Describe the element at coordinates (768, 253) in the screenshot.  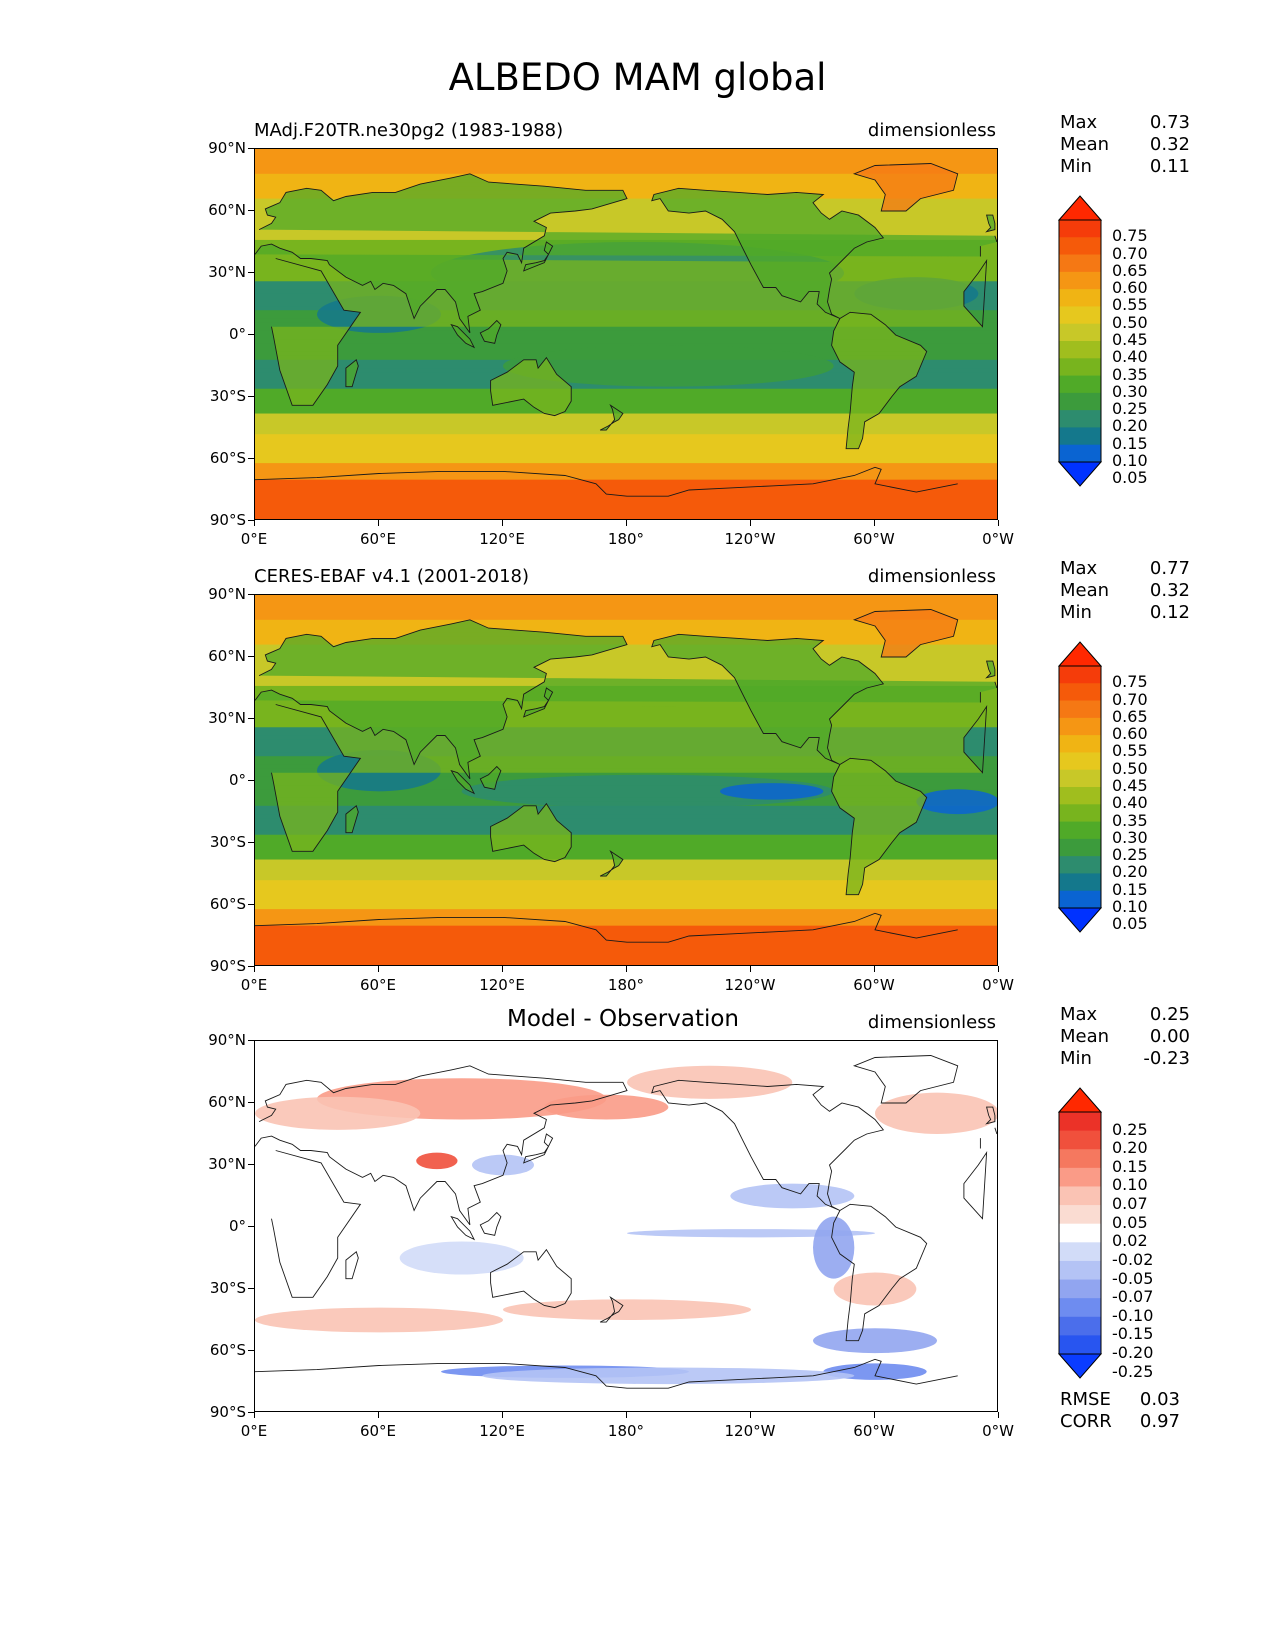
I see `coastline-north-america` at that location.